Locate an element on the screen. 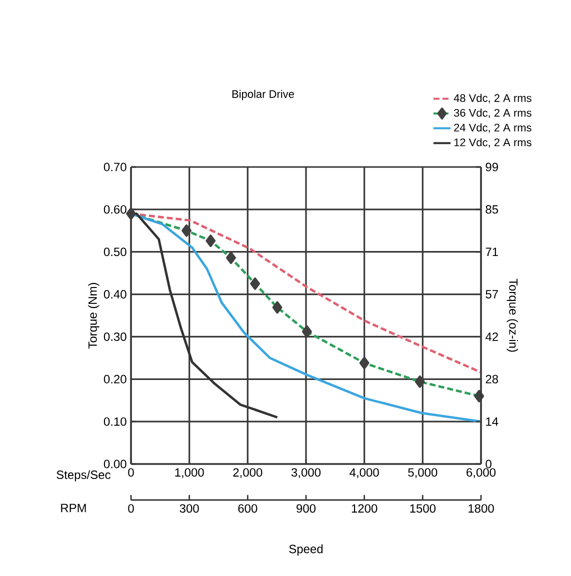 The width and height of the screenshot is (571, 576). x-tick-label: 3,000 is located at coordinates (306, 473).